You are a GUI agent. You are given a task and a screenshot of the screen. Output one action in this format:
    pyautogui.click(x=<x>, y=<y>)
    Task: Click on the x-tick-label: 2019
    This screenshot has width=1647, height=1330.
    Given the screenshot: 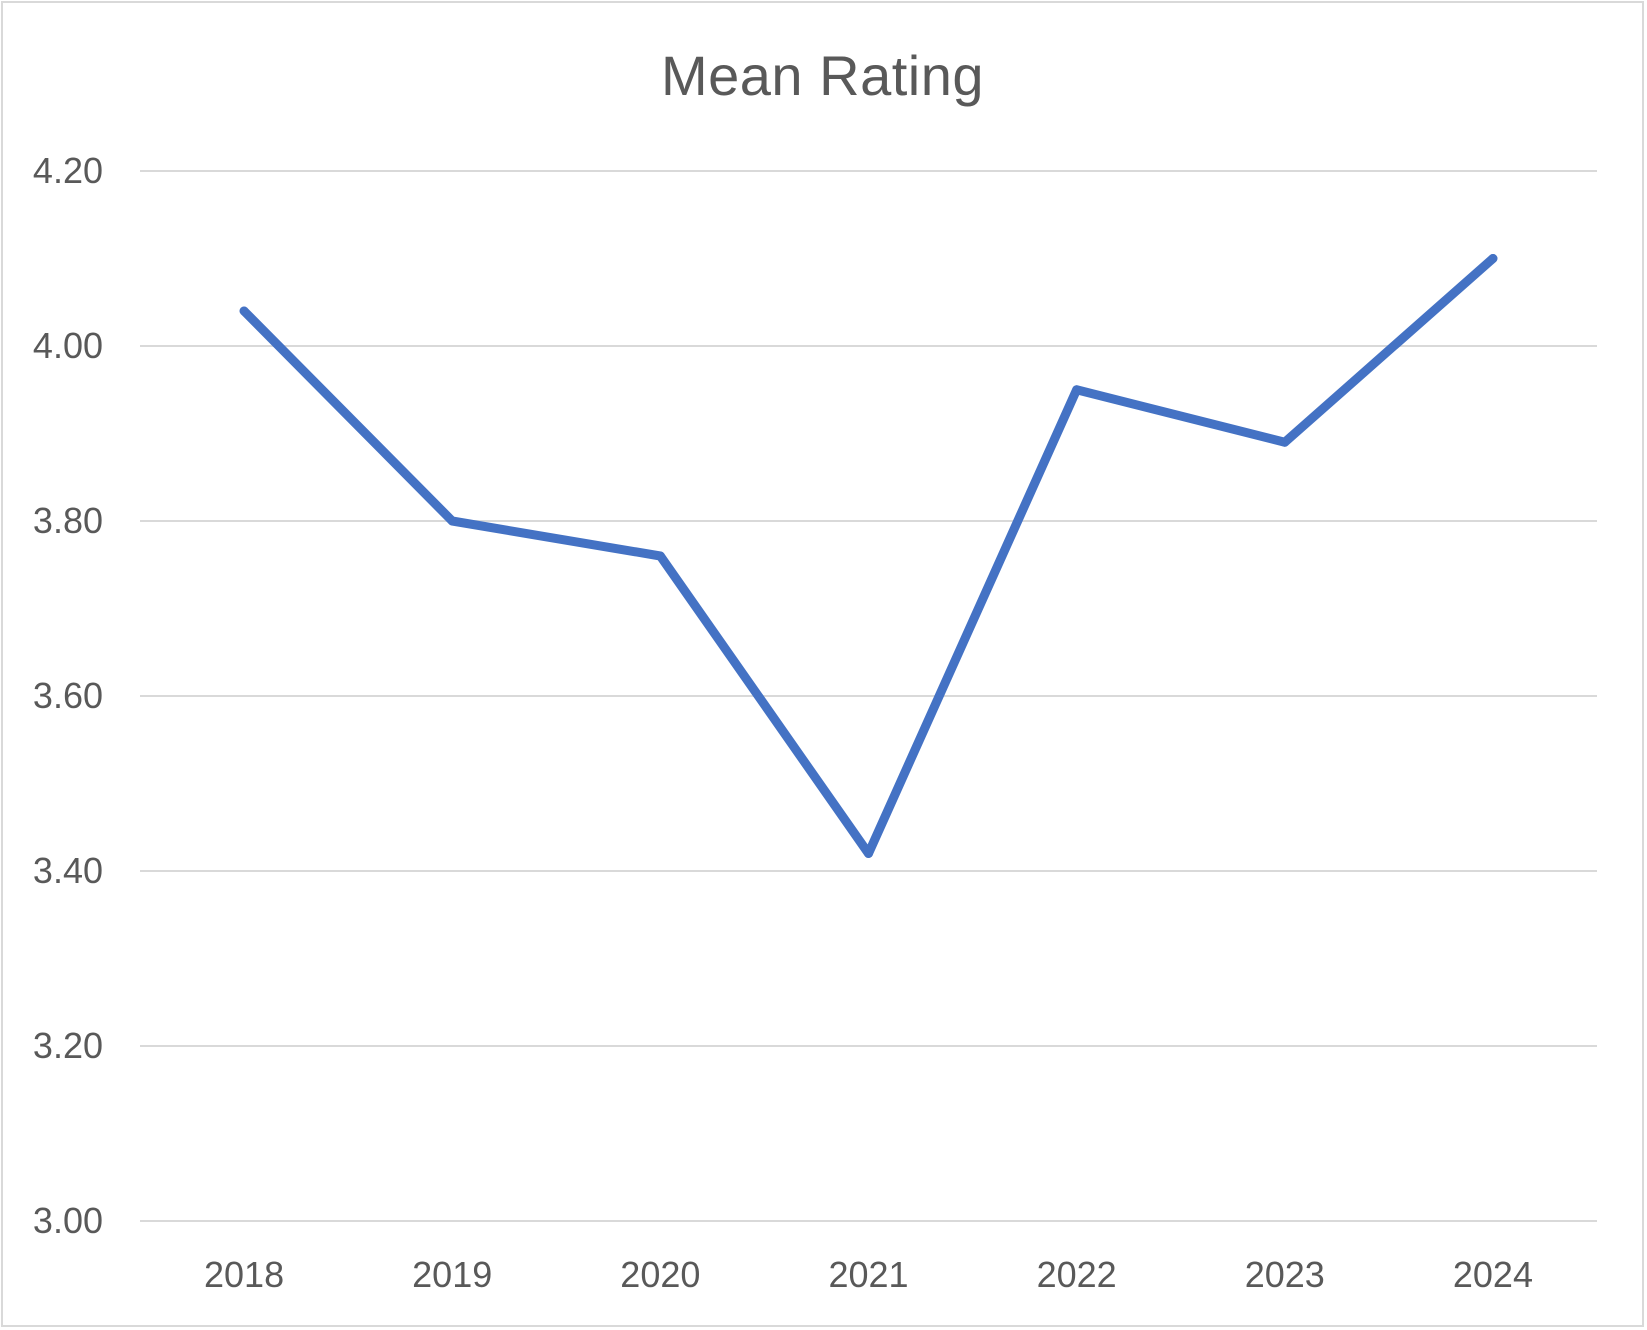 What is the action you would take?
    pyautogui.click(x=452, y=1274)
    